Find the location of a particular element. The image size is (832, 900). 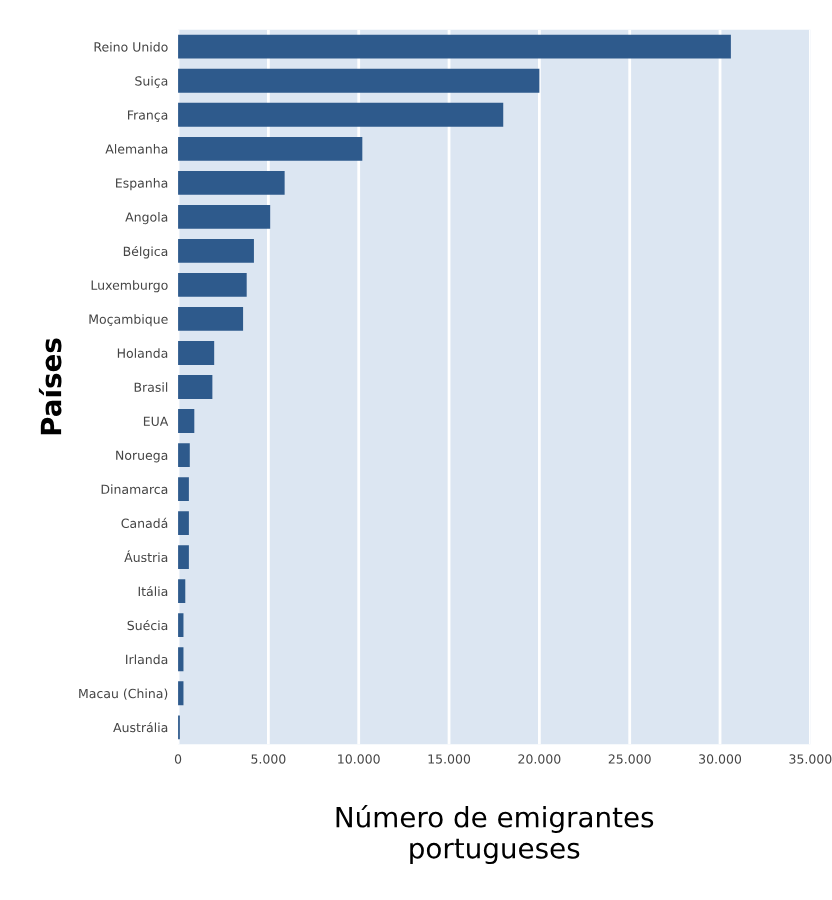

y-axis-title: Países is located at coordinates (50, 386).